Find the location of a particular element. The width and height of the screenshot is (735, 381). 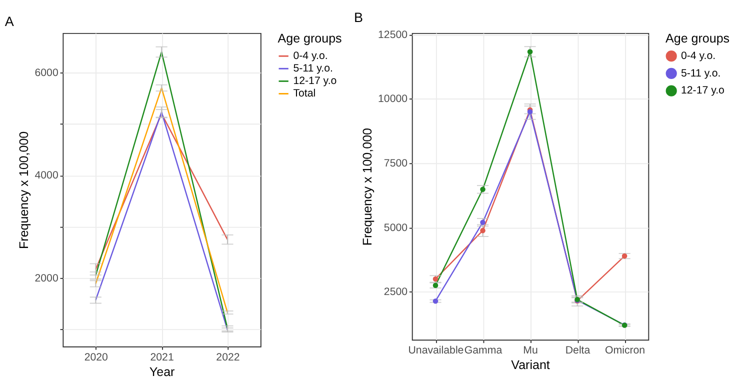

x-tick-label: 2021 is located at coordinates (162, 357).